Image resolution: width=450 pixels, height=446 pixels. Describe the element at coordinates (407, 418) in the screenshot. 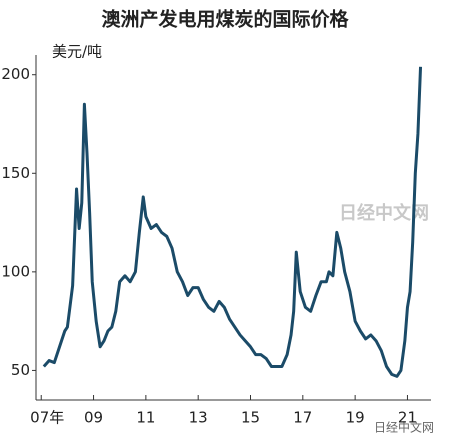

I see `x-tick-label: 21` at that location.